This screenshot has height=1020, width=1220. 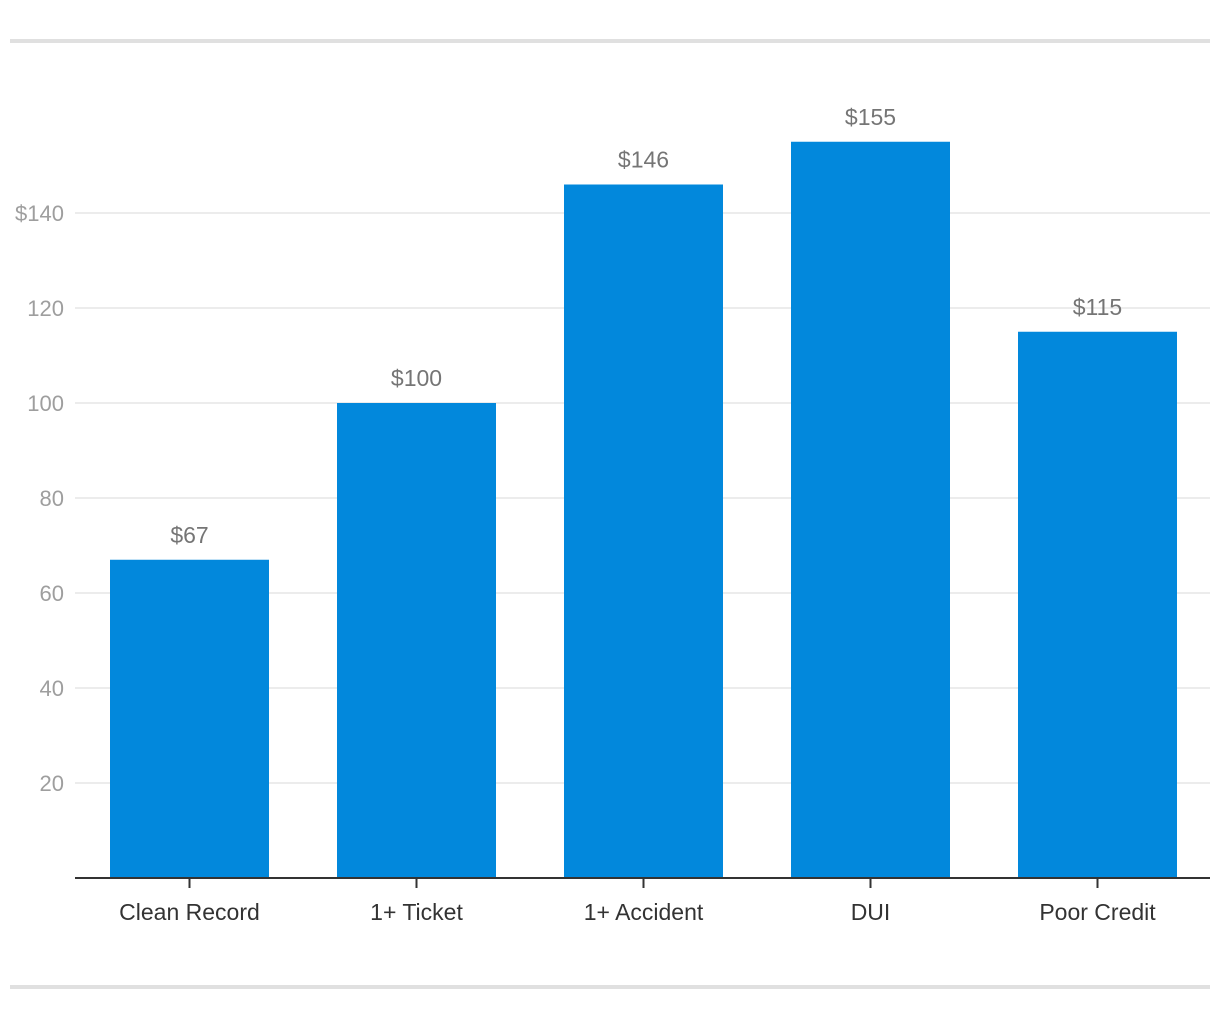 What do you see at coordinates (45, 403) in the screenshot?
I see `y-tick-label: 100` at bounding box center [45, 403].